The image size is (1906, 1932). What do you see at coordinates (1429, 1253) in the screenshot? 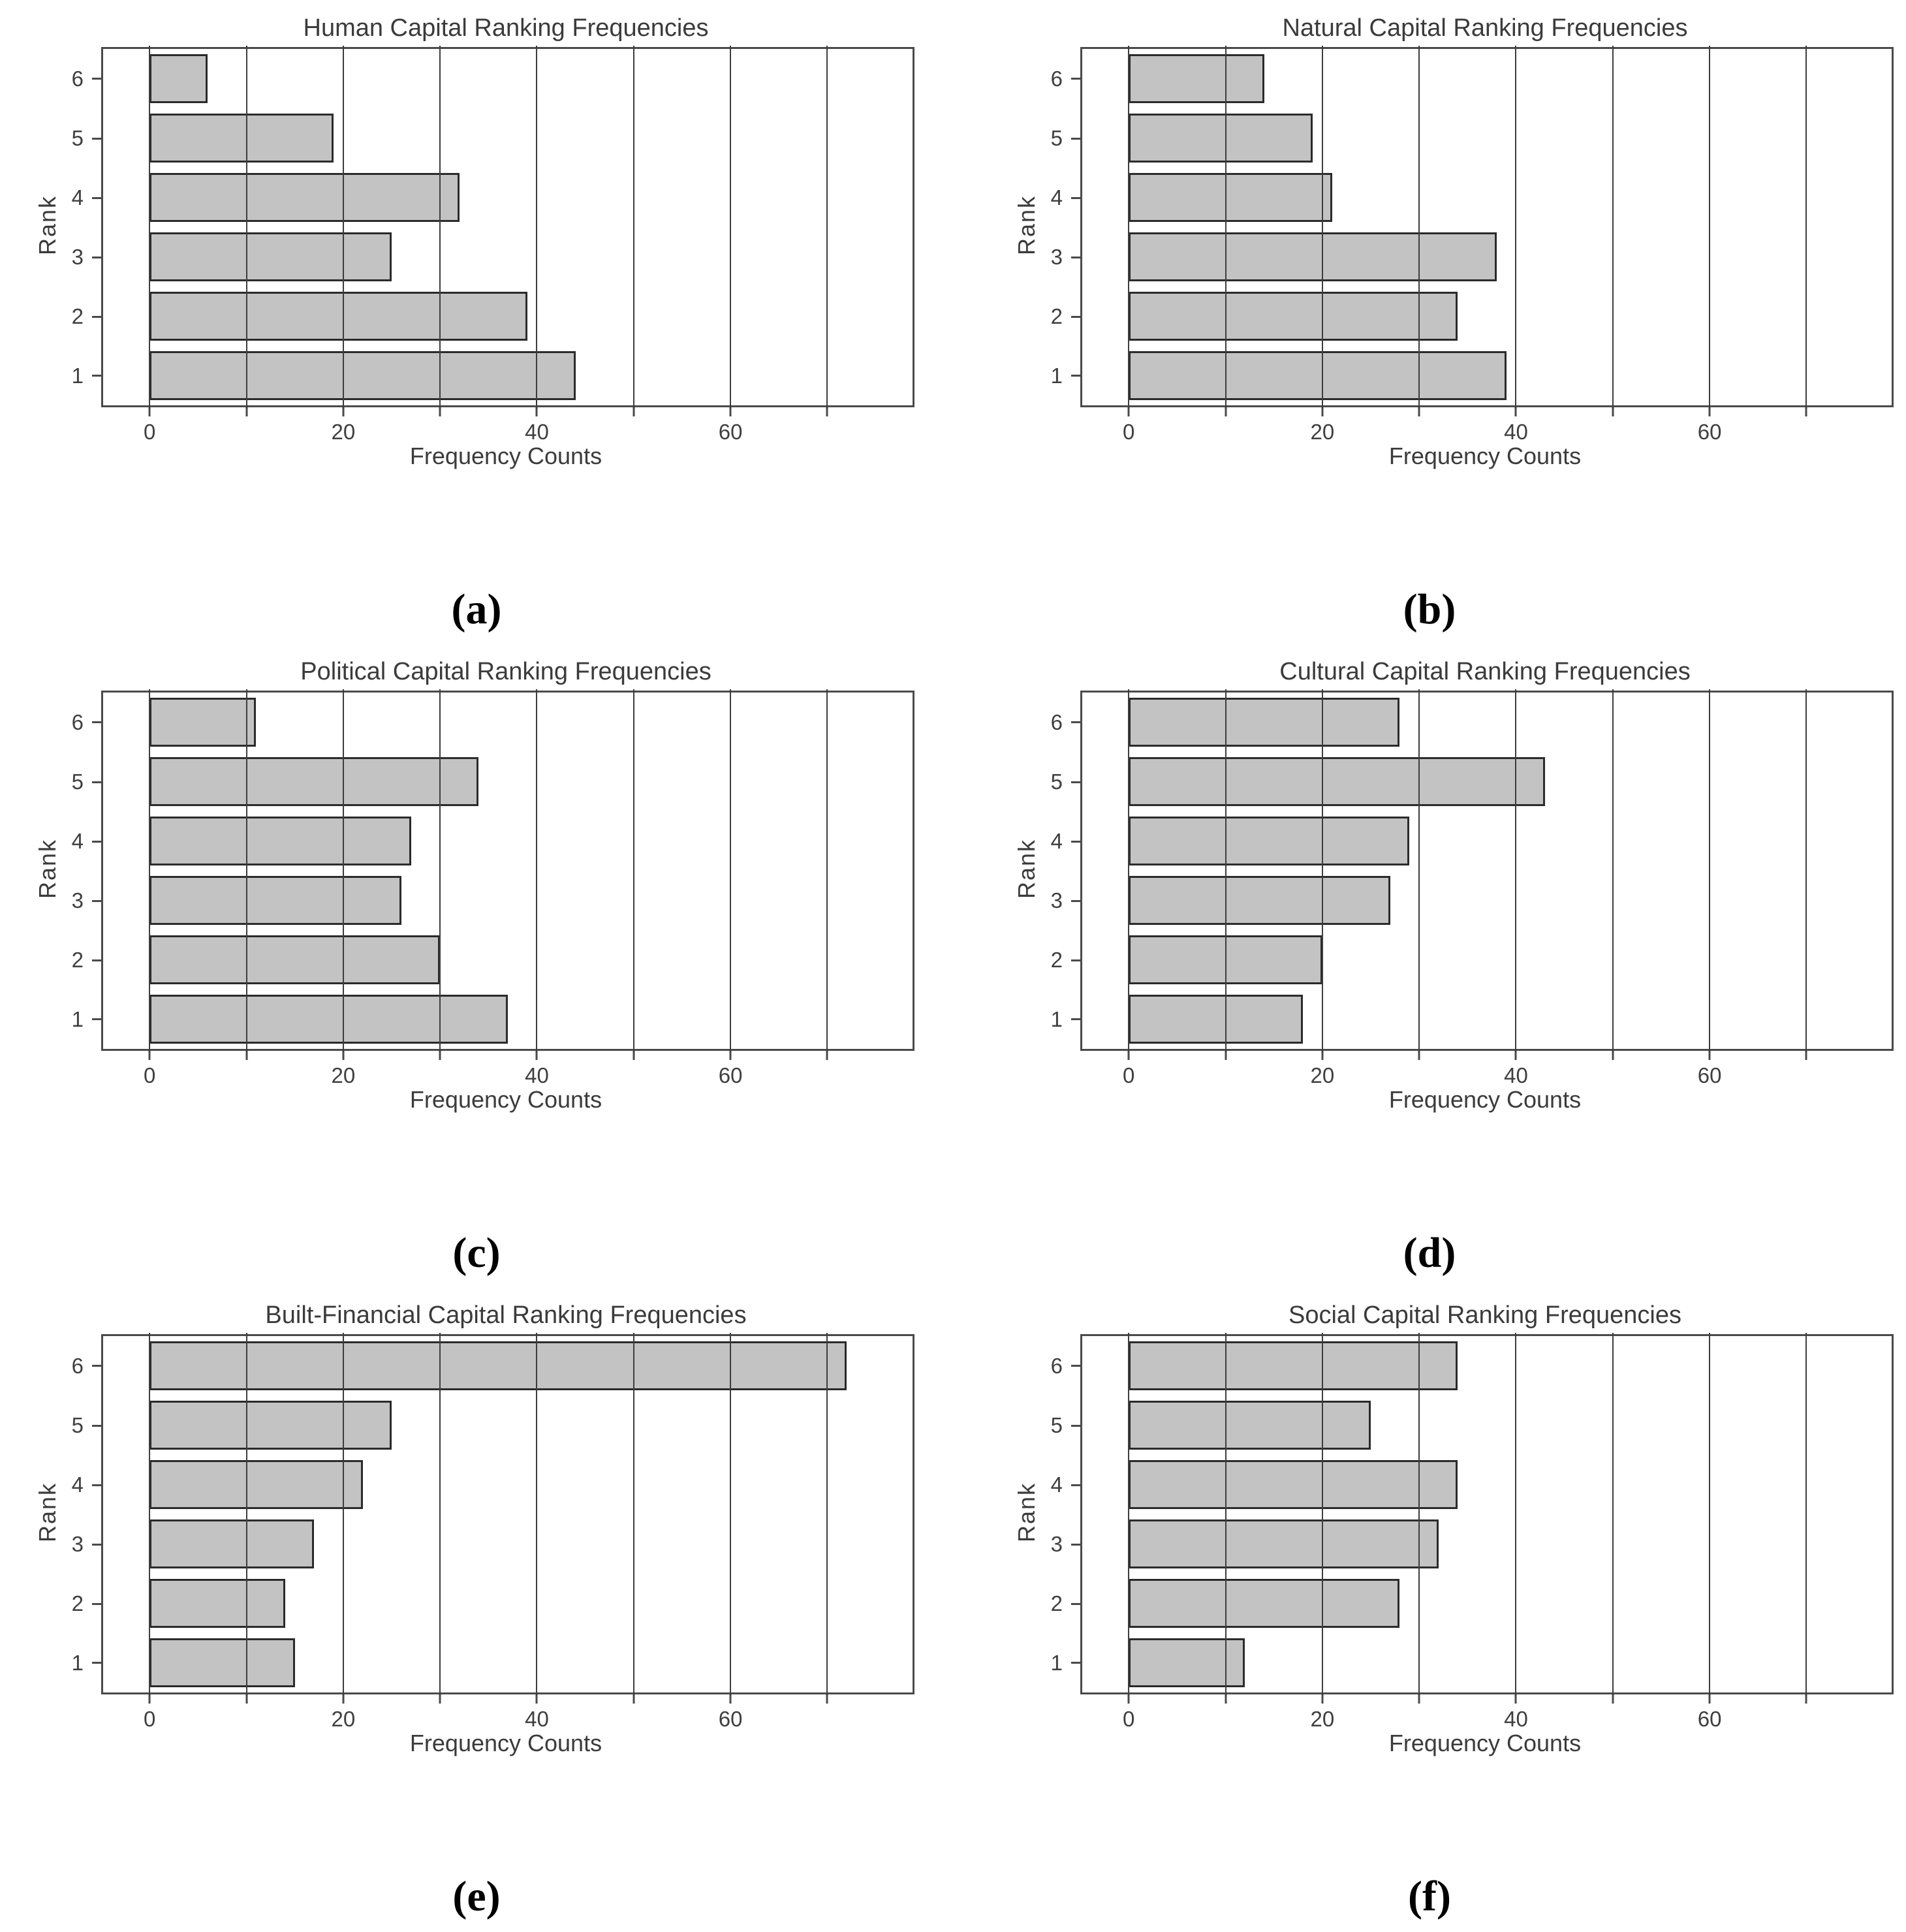
I see `panel-caption: (d)` at bounding box center [1429, 1253].